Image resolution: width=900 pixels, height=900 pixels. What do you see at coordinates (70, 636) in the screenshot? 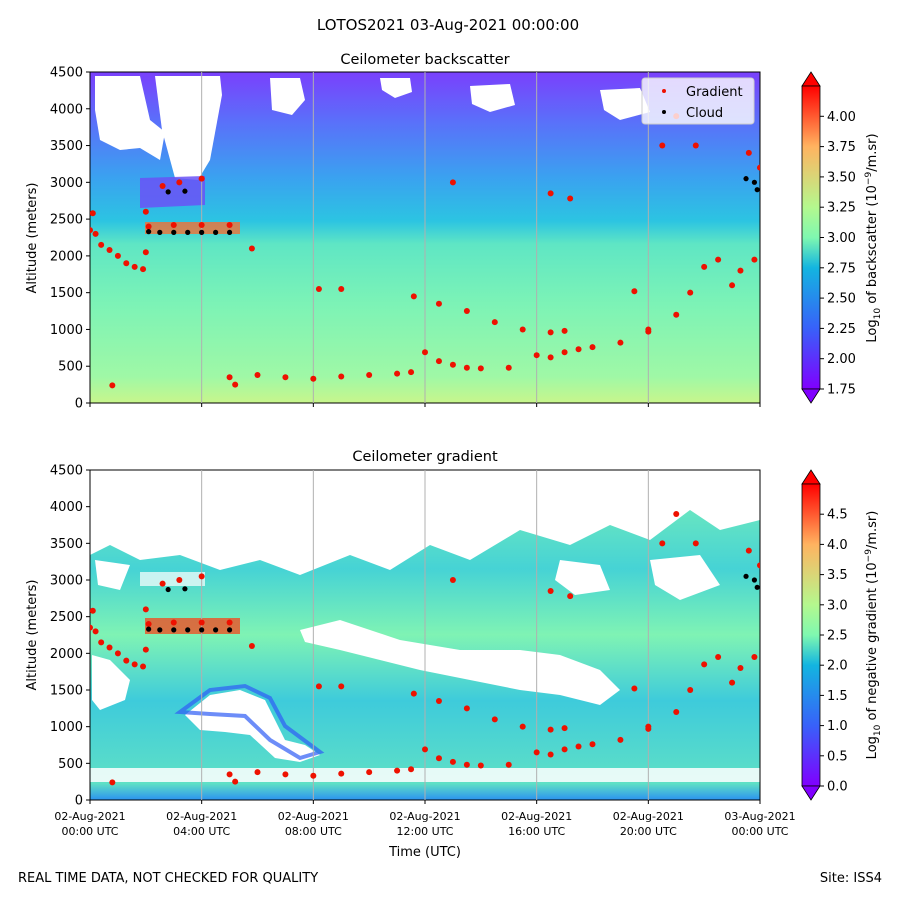
I see `gradient-y-ticks: 0 500 1000 1500 2000 2500 3000 3500 4000 4500` at bounding box center [70, 636].